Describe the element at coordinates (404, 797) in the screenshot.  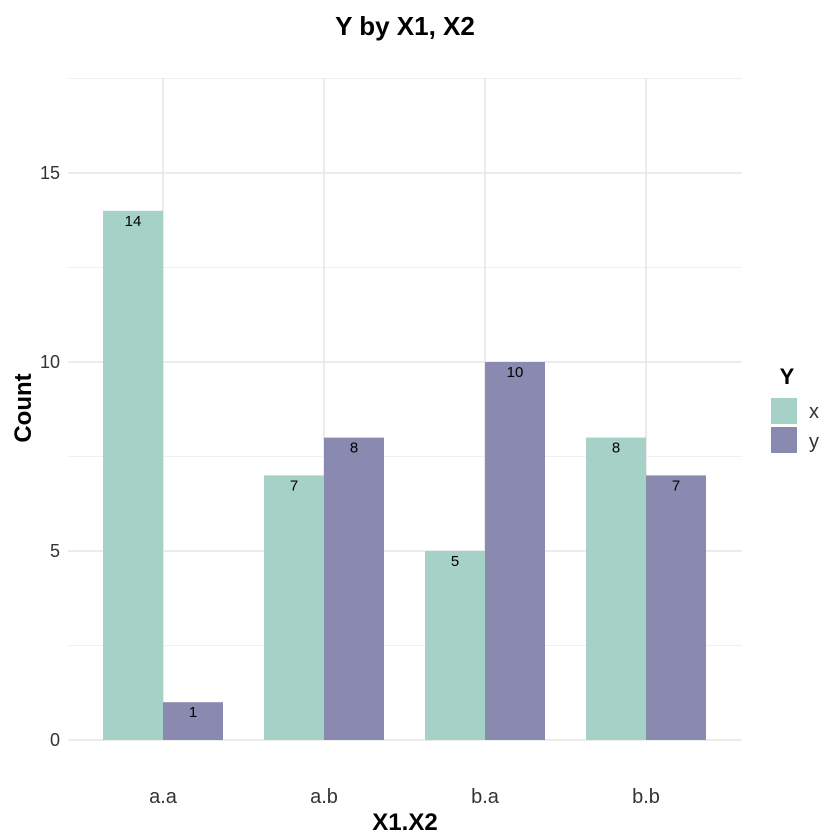
I see `x-axis-ticks: a.a a.b b.a b.b` at that location.